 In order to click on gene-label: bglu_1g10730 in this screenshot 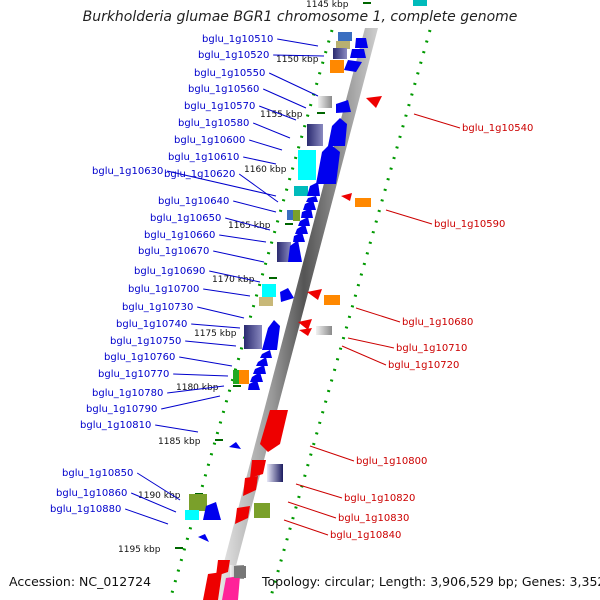, I will do `click(157, 307)`.